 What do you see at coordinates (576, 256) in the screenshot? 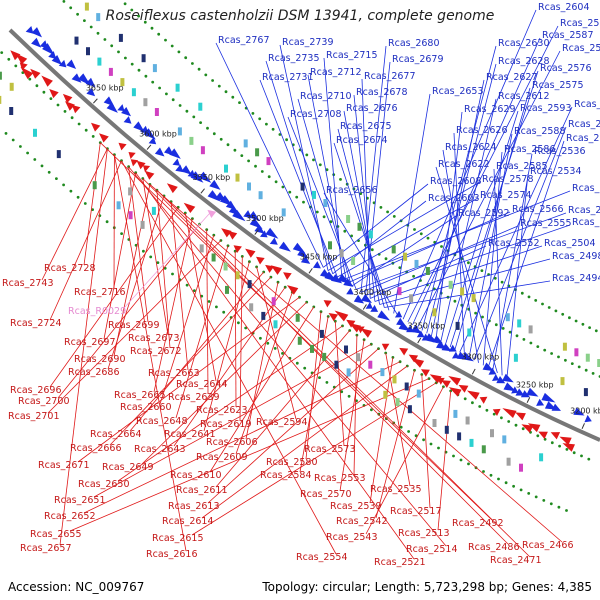
I see `gene-label-rcas-2498: Rcas_2498` at bounding box center [576, 256].